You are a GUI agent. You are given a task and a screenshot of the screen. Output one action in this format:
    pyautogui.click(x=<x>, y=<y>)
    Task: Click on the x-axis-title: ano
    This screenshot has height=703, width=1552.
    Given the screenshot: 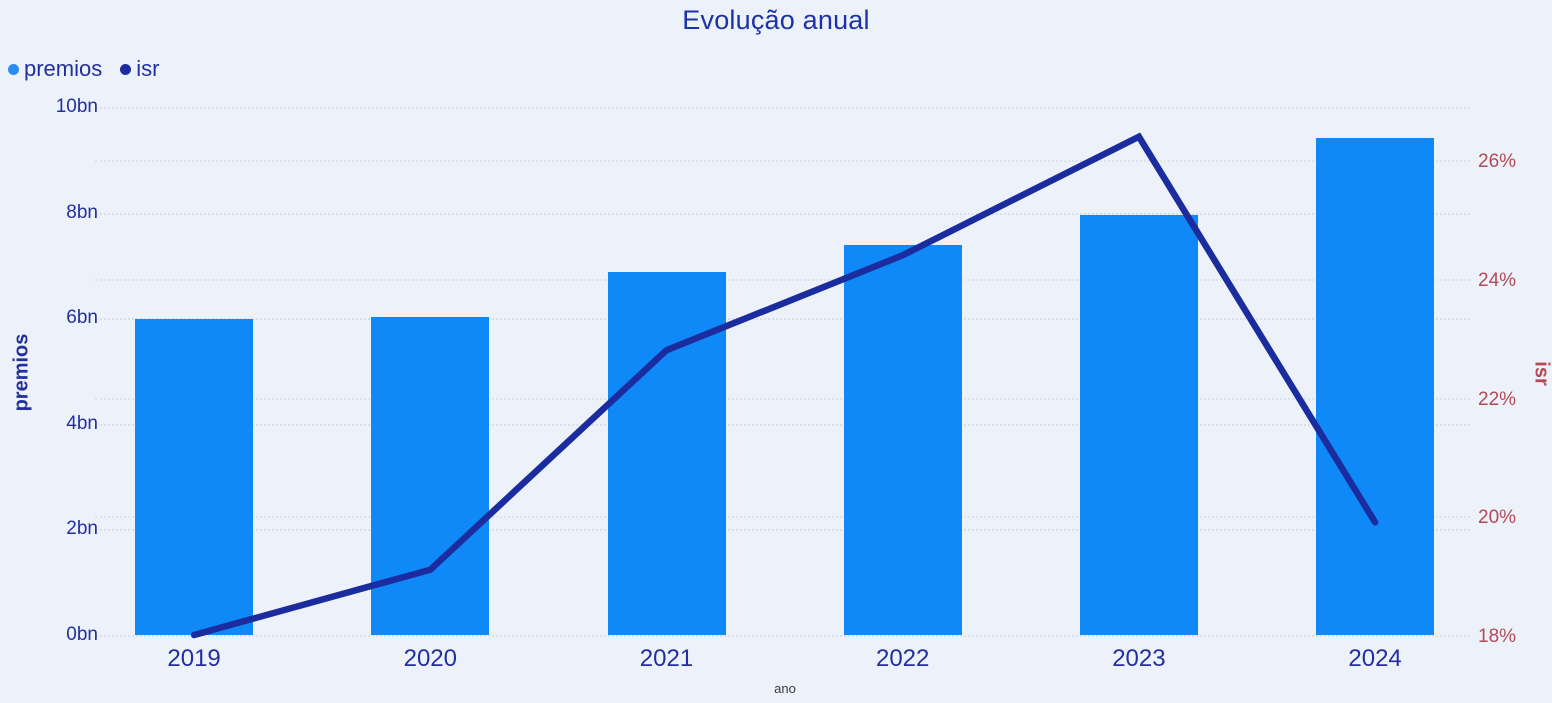 What is the action you would take?
    pyautogui.click(x=785, y=688)
    